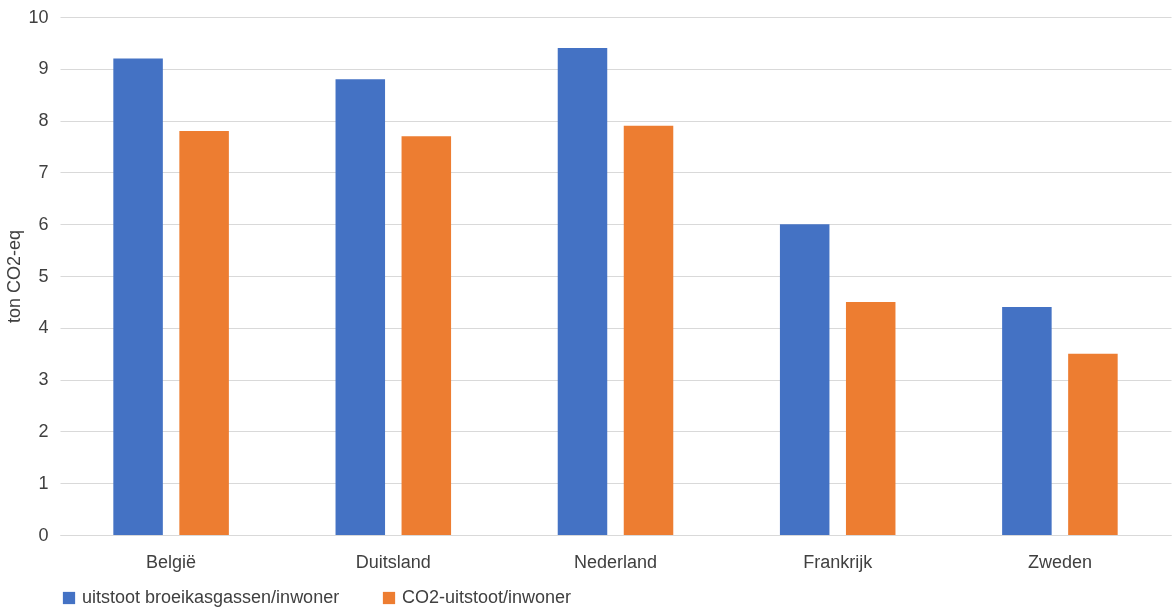  Describe the element at coordinates (838, 561) in the screenshot. I see `x-tick-label: Frankrijk` at that location.